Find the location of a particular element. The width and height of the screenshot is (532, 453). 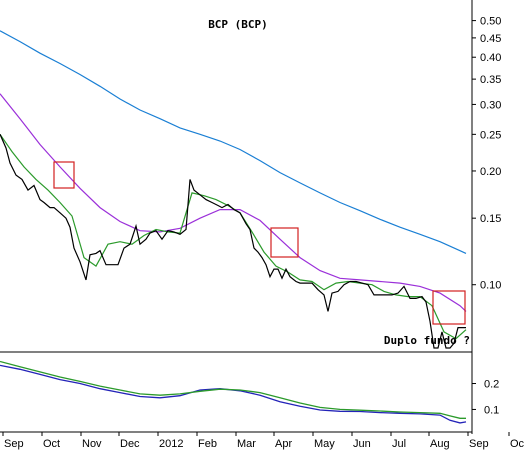

x-tick-label: Mar is located at coordinates (246, 444).